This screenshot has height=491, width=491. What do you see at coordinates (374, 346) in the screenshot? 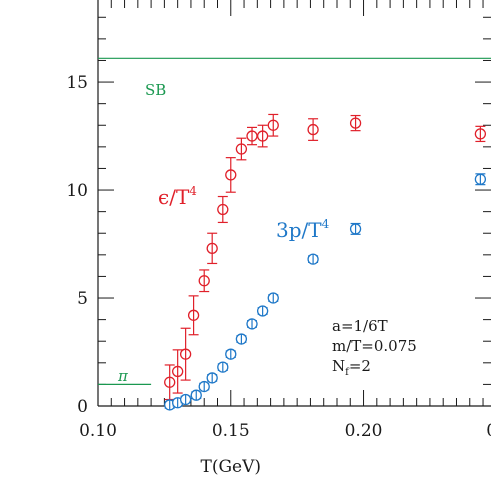
I see `annotation-mass-ratio: m/T=0.075` at bounding box center [374, 346].